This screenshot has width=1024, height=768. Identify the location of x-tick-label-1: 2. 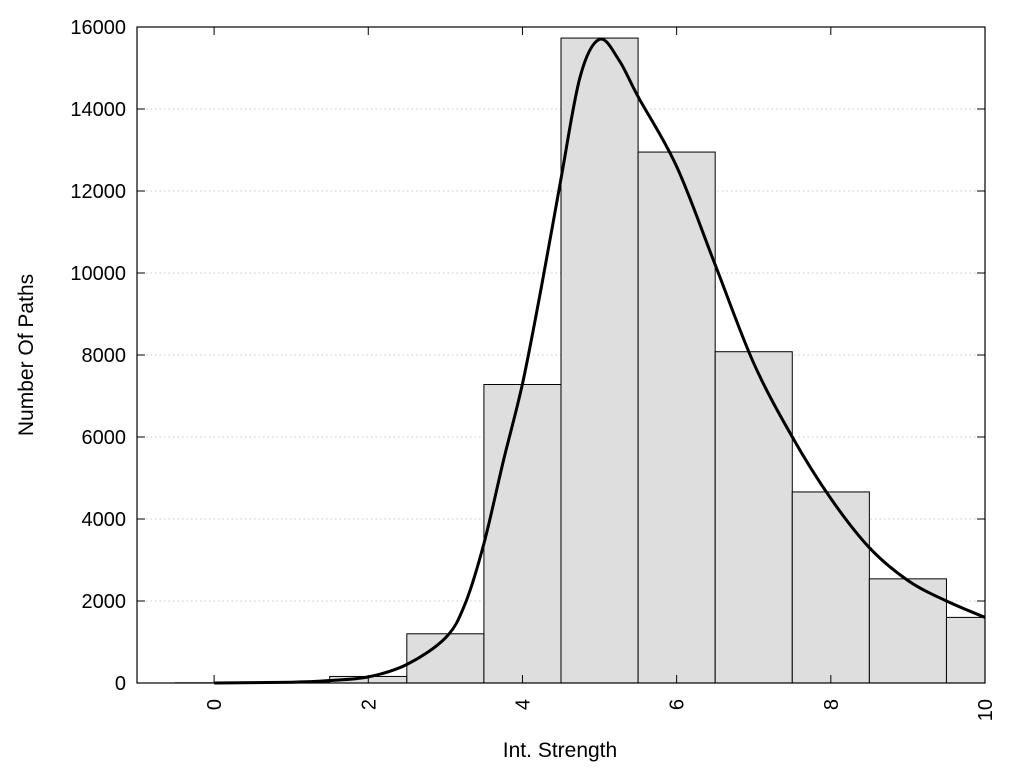
(369, 704).